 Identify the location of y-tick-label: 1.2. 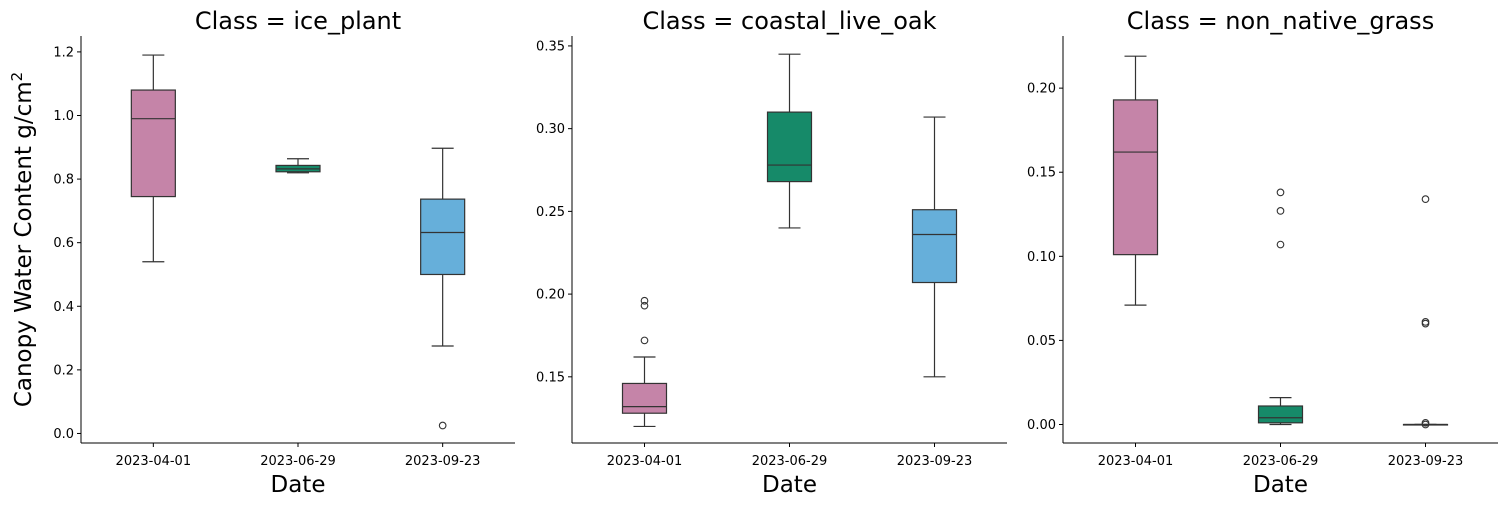
(63, 52).